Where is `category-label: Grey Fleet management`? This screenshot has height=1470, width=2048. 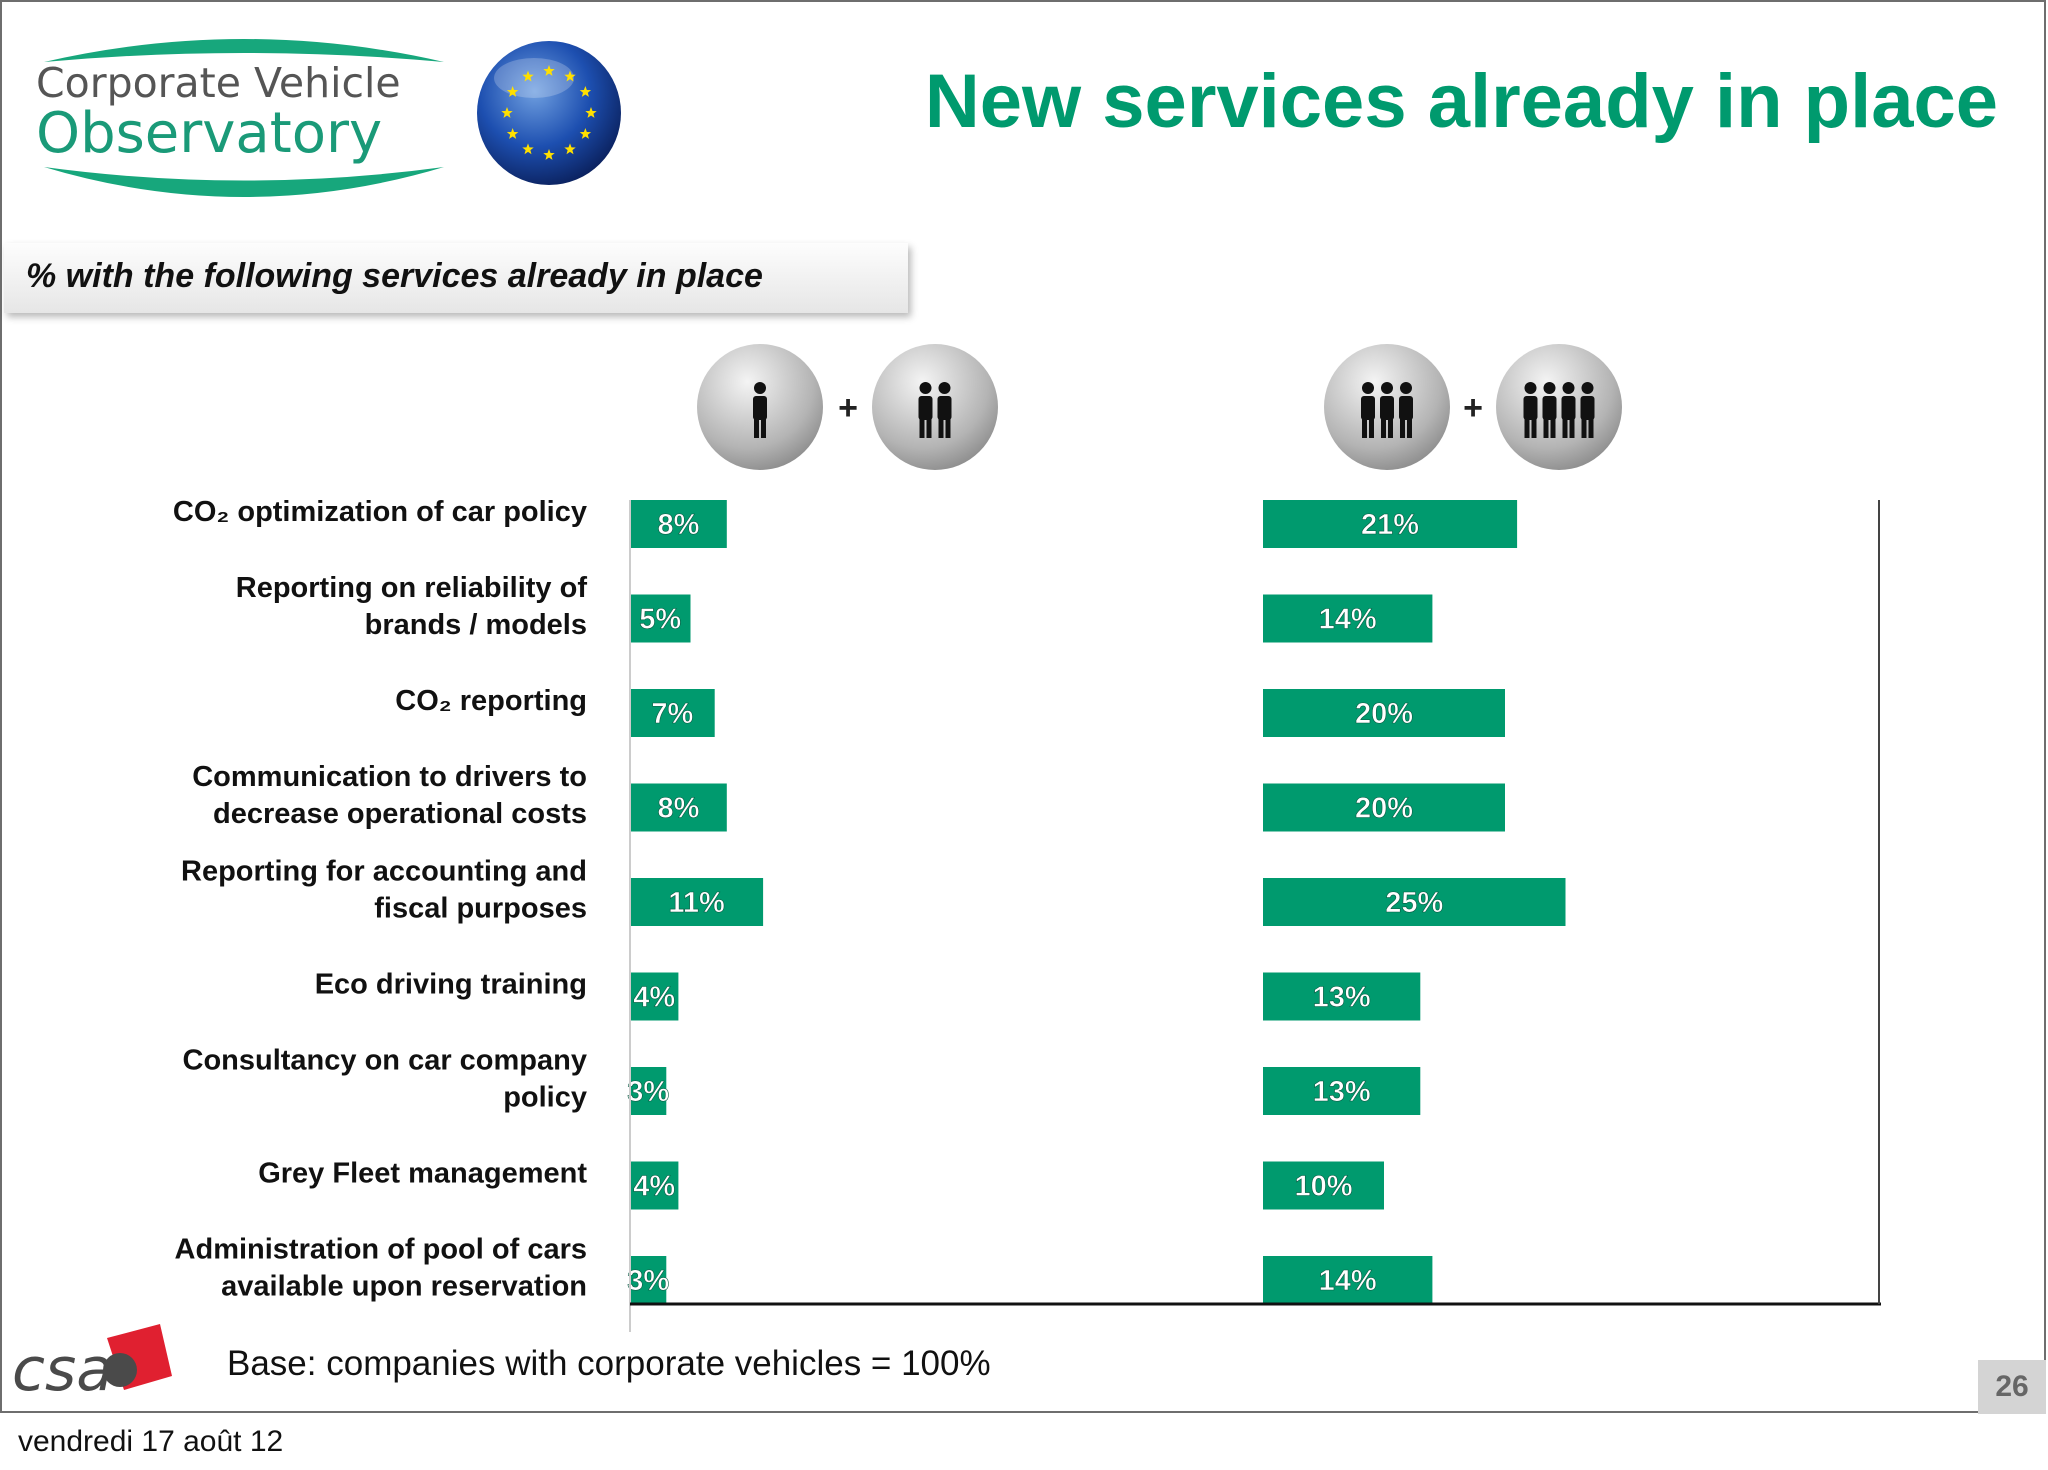 category-label: Grey Fleet management is located at coordinates (422, 1174).